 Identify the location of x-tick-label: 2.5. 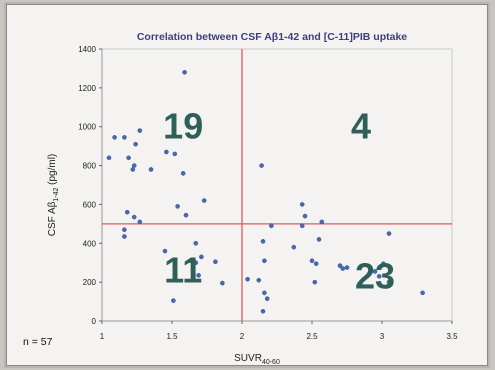
(312, 336).